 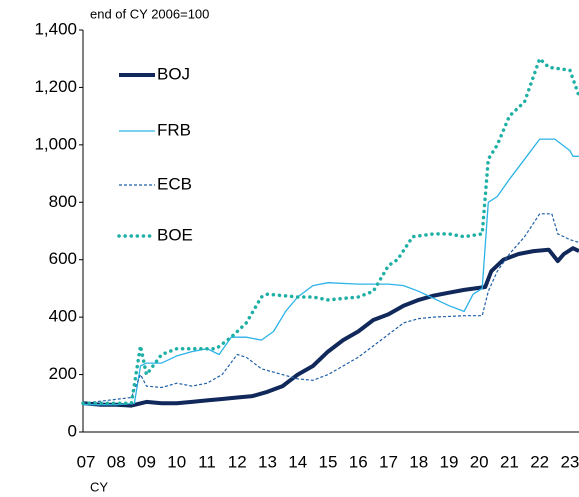 What do you see at coordinates (99, 486) in the screenshot?
I see `x-axis-label: CY` at bounding box center [99, 486].